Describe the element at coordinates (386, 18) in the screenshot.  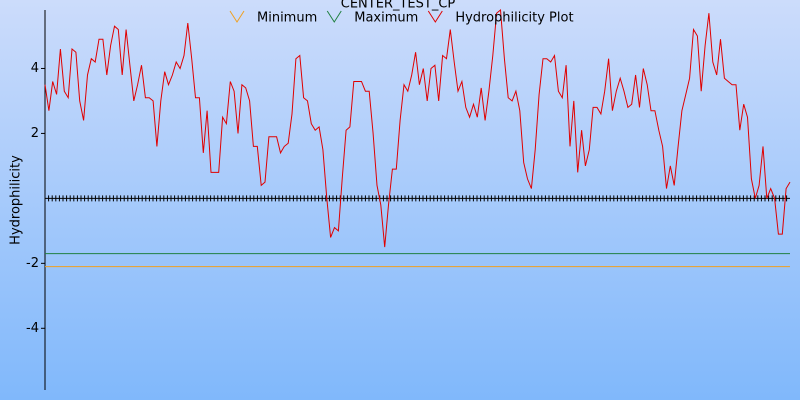
I see `legend-label: Maximum` at that location.